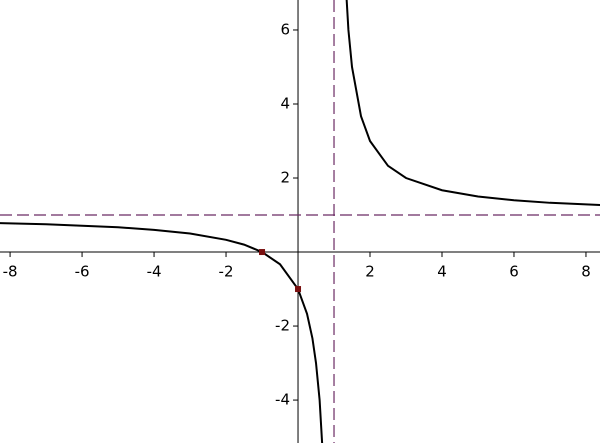 This screenshot has height=443, width=600. Describe the element at coordinates (226, 272) in the screenshot. I see `x-tick-label: -2` at that location.